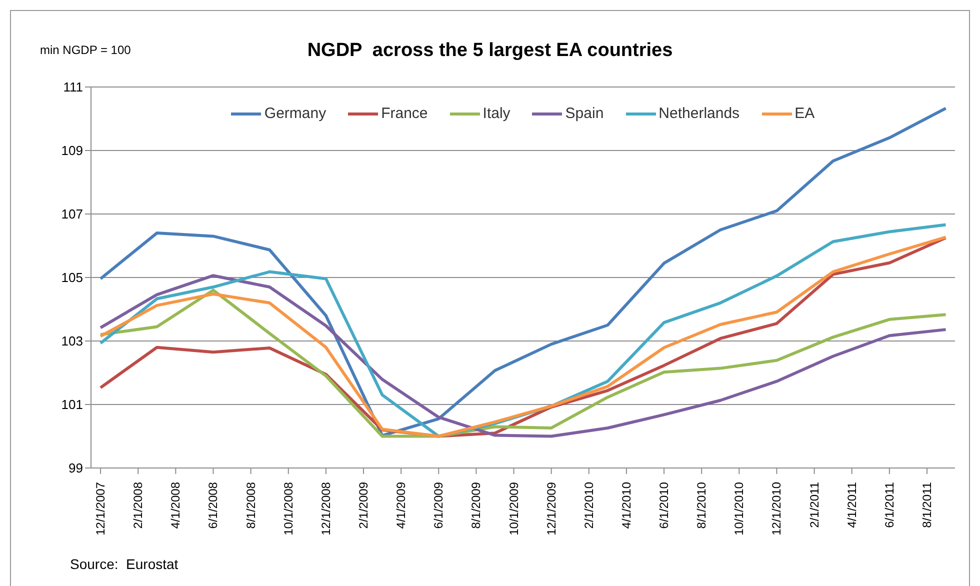 Image resolution: width=980 pixels, height=586 pixels. What do you see at coordinates (72, 150) in the screenshot?
I see `y-tick-label: 109` at bounding box center [72, 150].